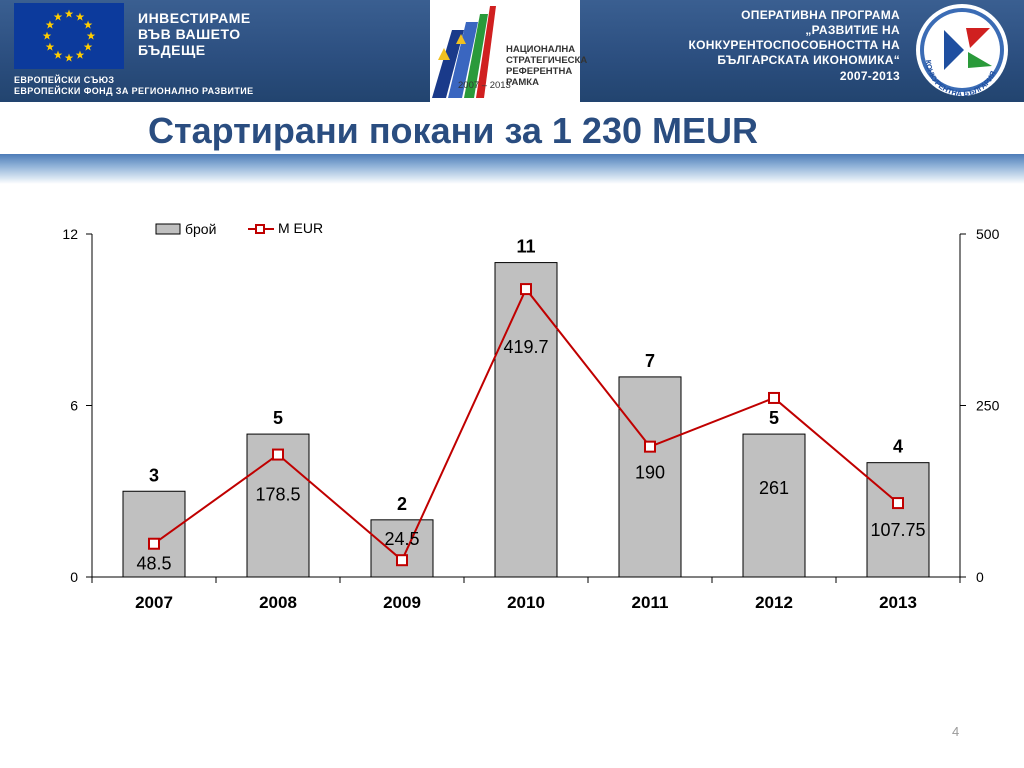 The height and width of the screenshot is (768, 1024). Describe the element at coordinates (200, 229) in the screenshot. I see `legend-label-bars: брой` at that location.